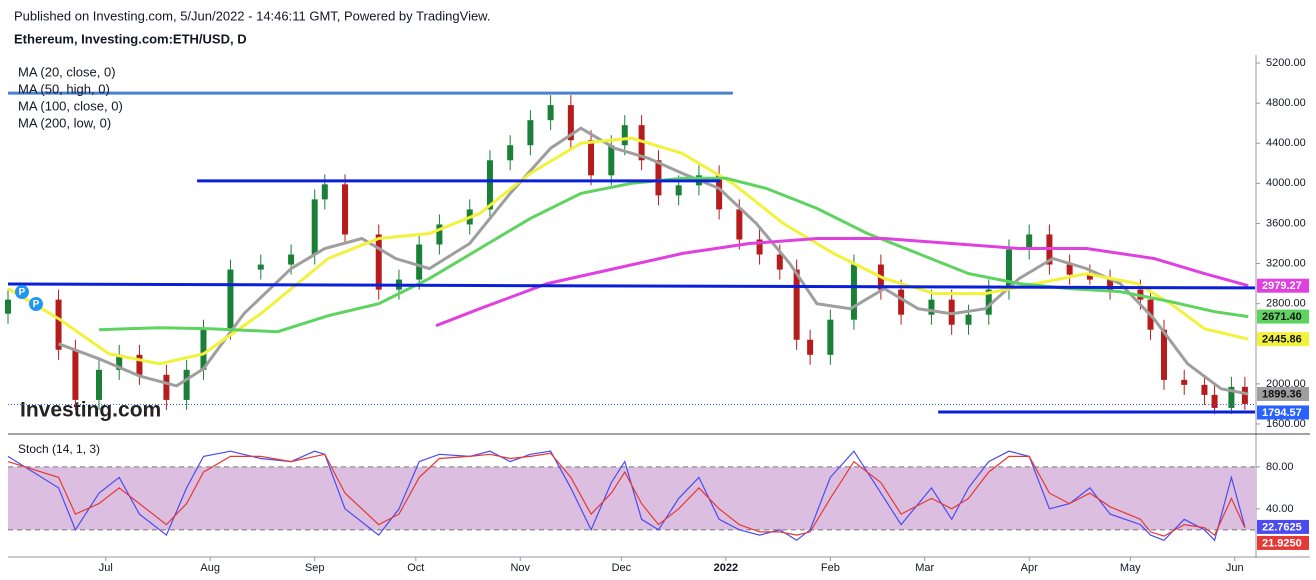  What do you see at coordinates (631, 286) in the screenshot?
I see `trend-line` at bounding box center [631, 286].